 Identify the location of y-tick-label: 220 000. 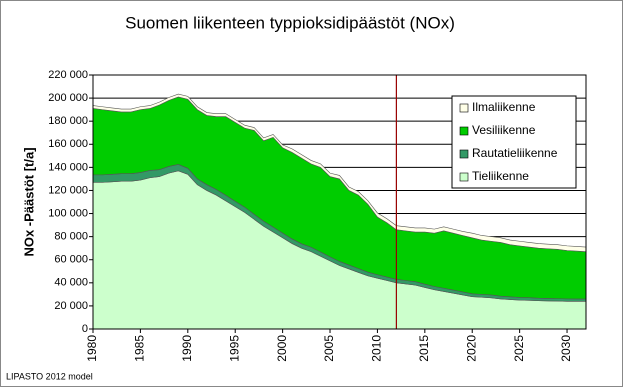
(68, 75).